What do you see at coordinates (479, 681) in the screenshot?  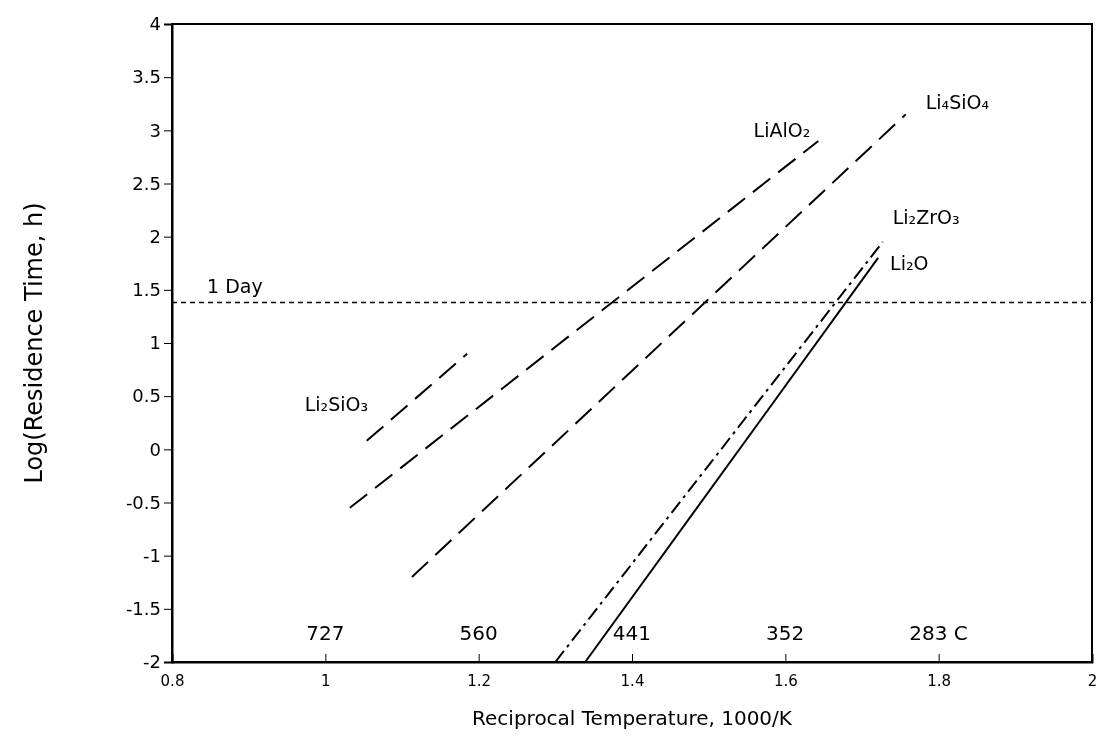 I see `x-tick-label: 1.2` at bounding box center [479, 681].